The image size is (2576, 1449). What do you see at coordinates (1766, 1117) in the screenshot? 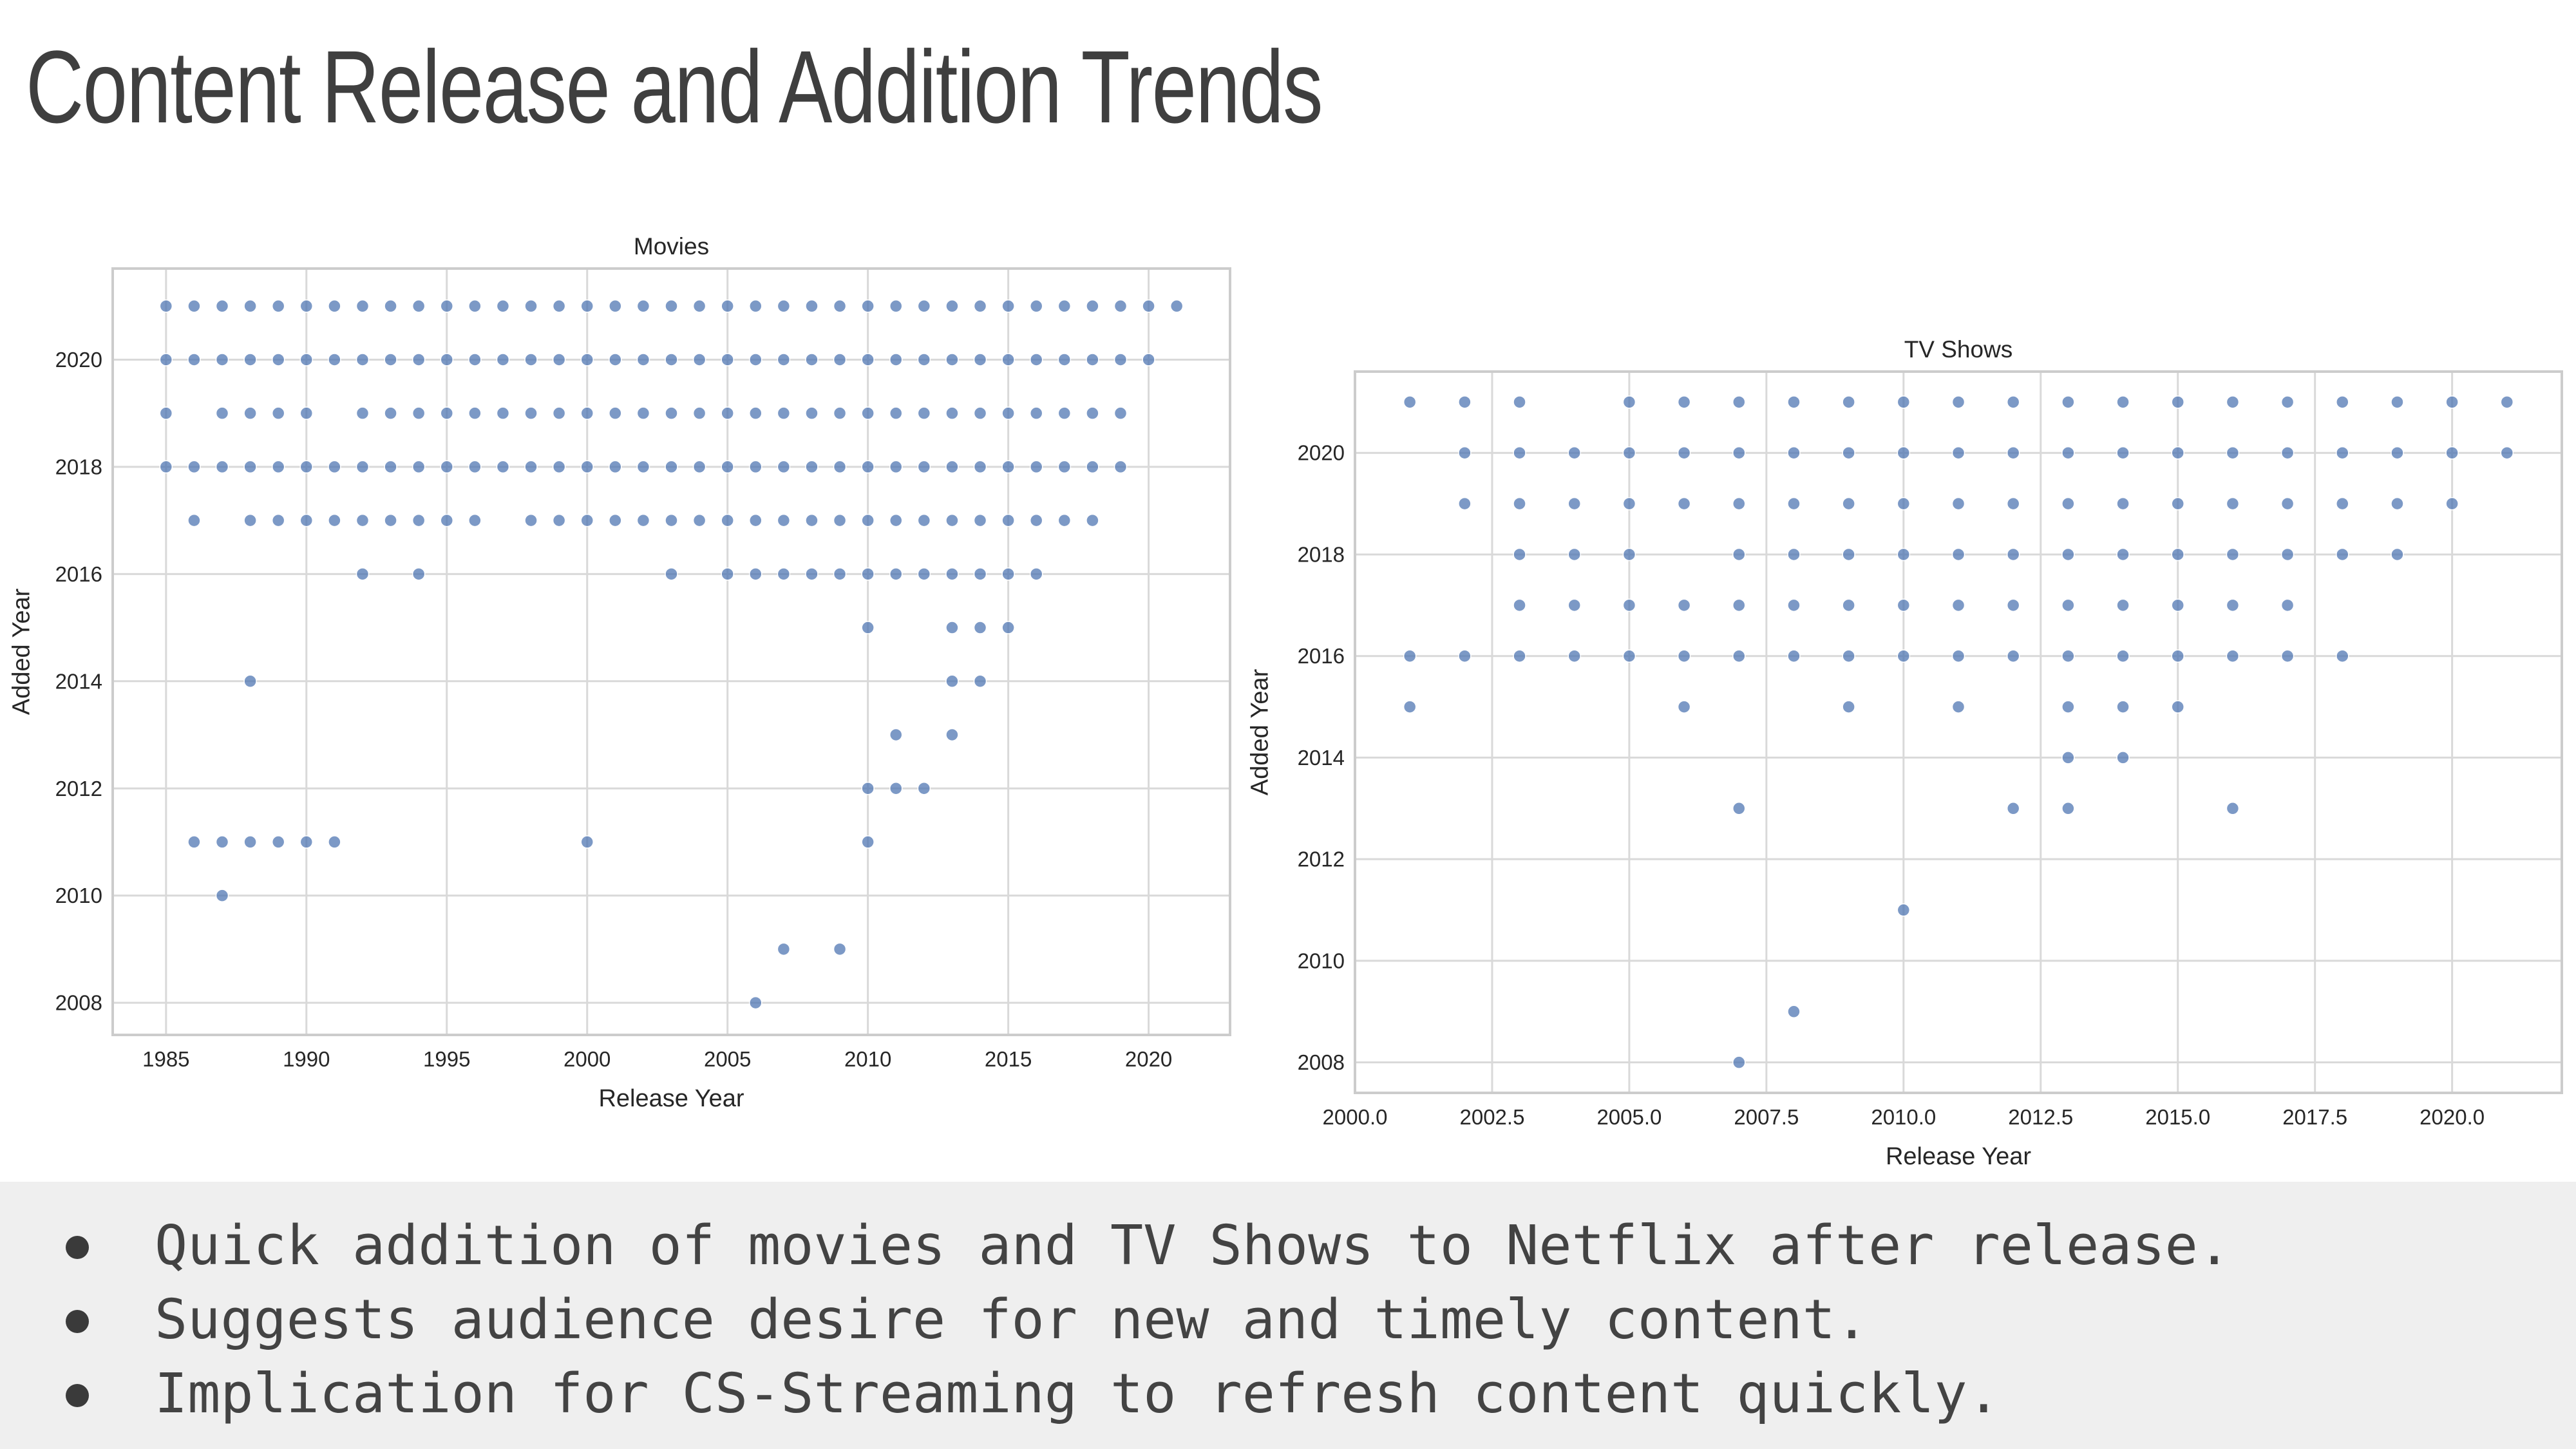
I see `x-tick-label: 2007.5` at bounding box center [1766, 1117].